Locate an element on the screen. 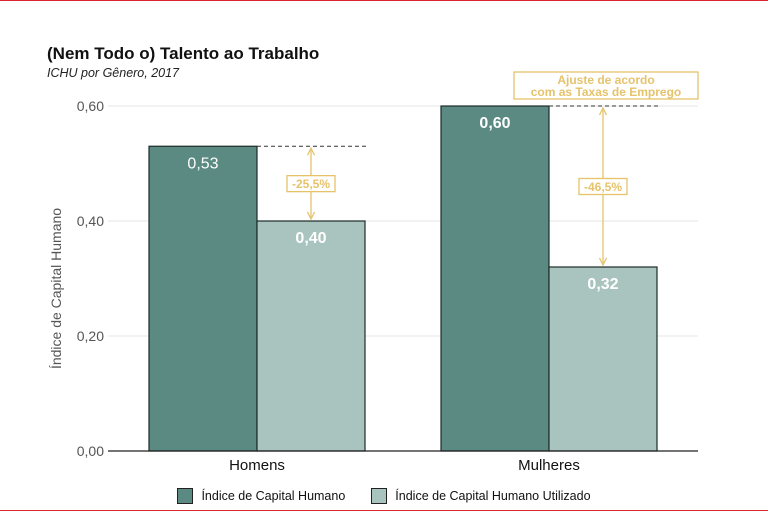  legend-label-ichu: Índice de Capital Humano Utilizado is located at coordinates (493, 496).